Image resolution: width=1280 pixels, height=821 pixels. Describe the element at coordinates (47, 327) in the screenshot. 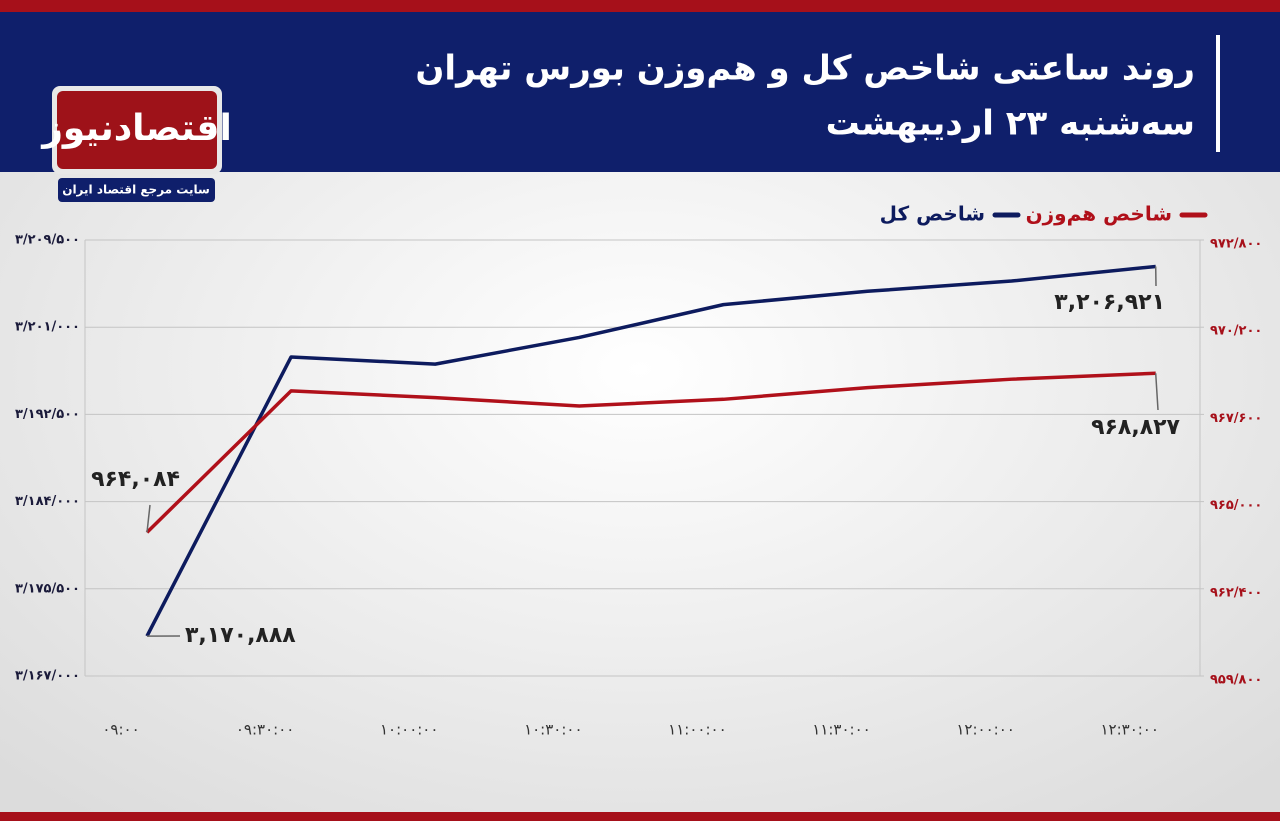

I see `y-tick-label: ۳/۲۰۱/۰۰۰` at that location.